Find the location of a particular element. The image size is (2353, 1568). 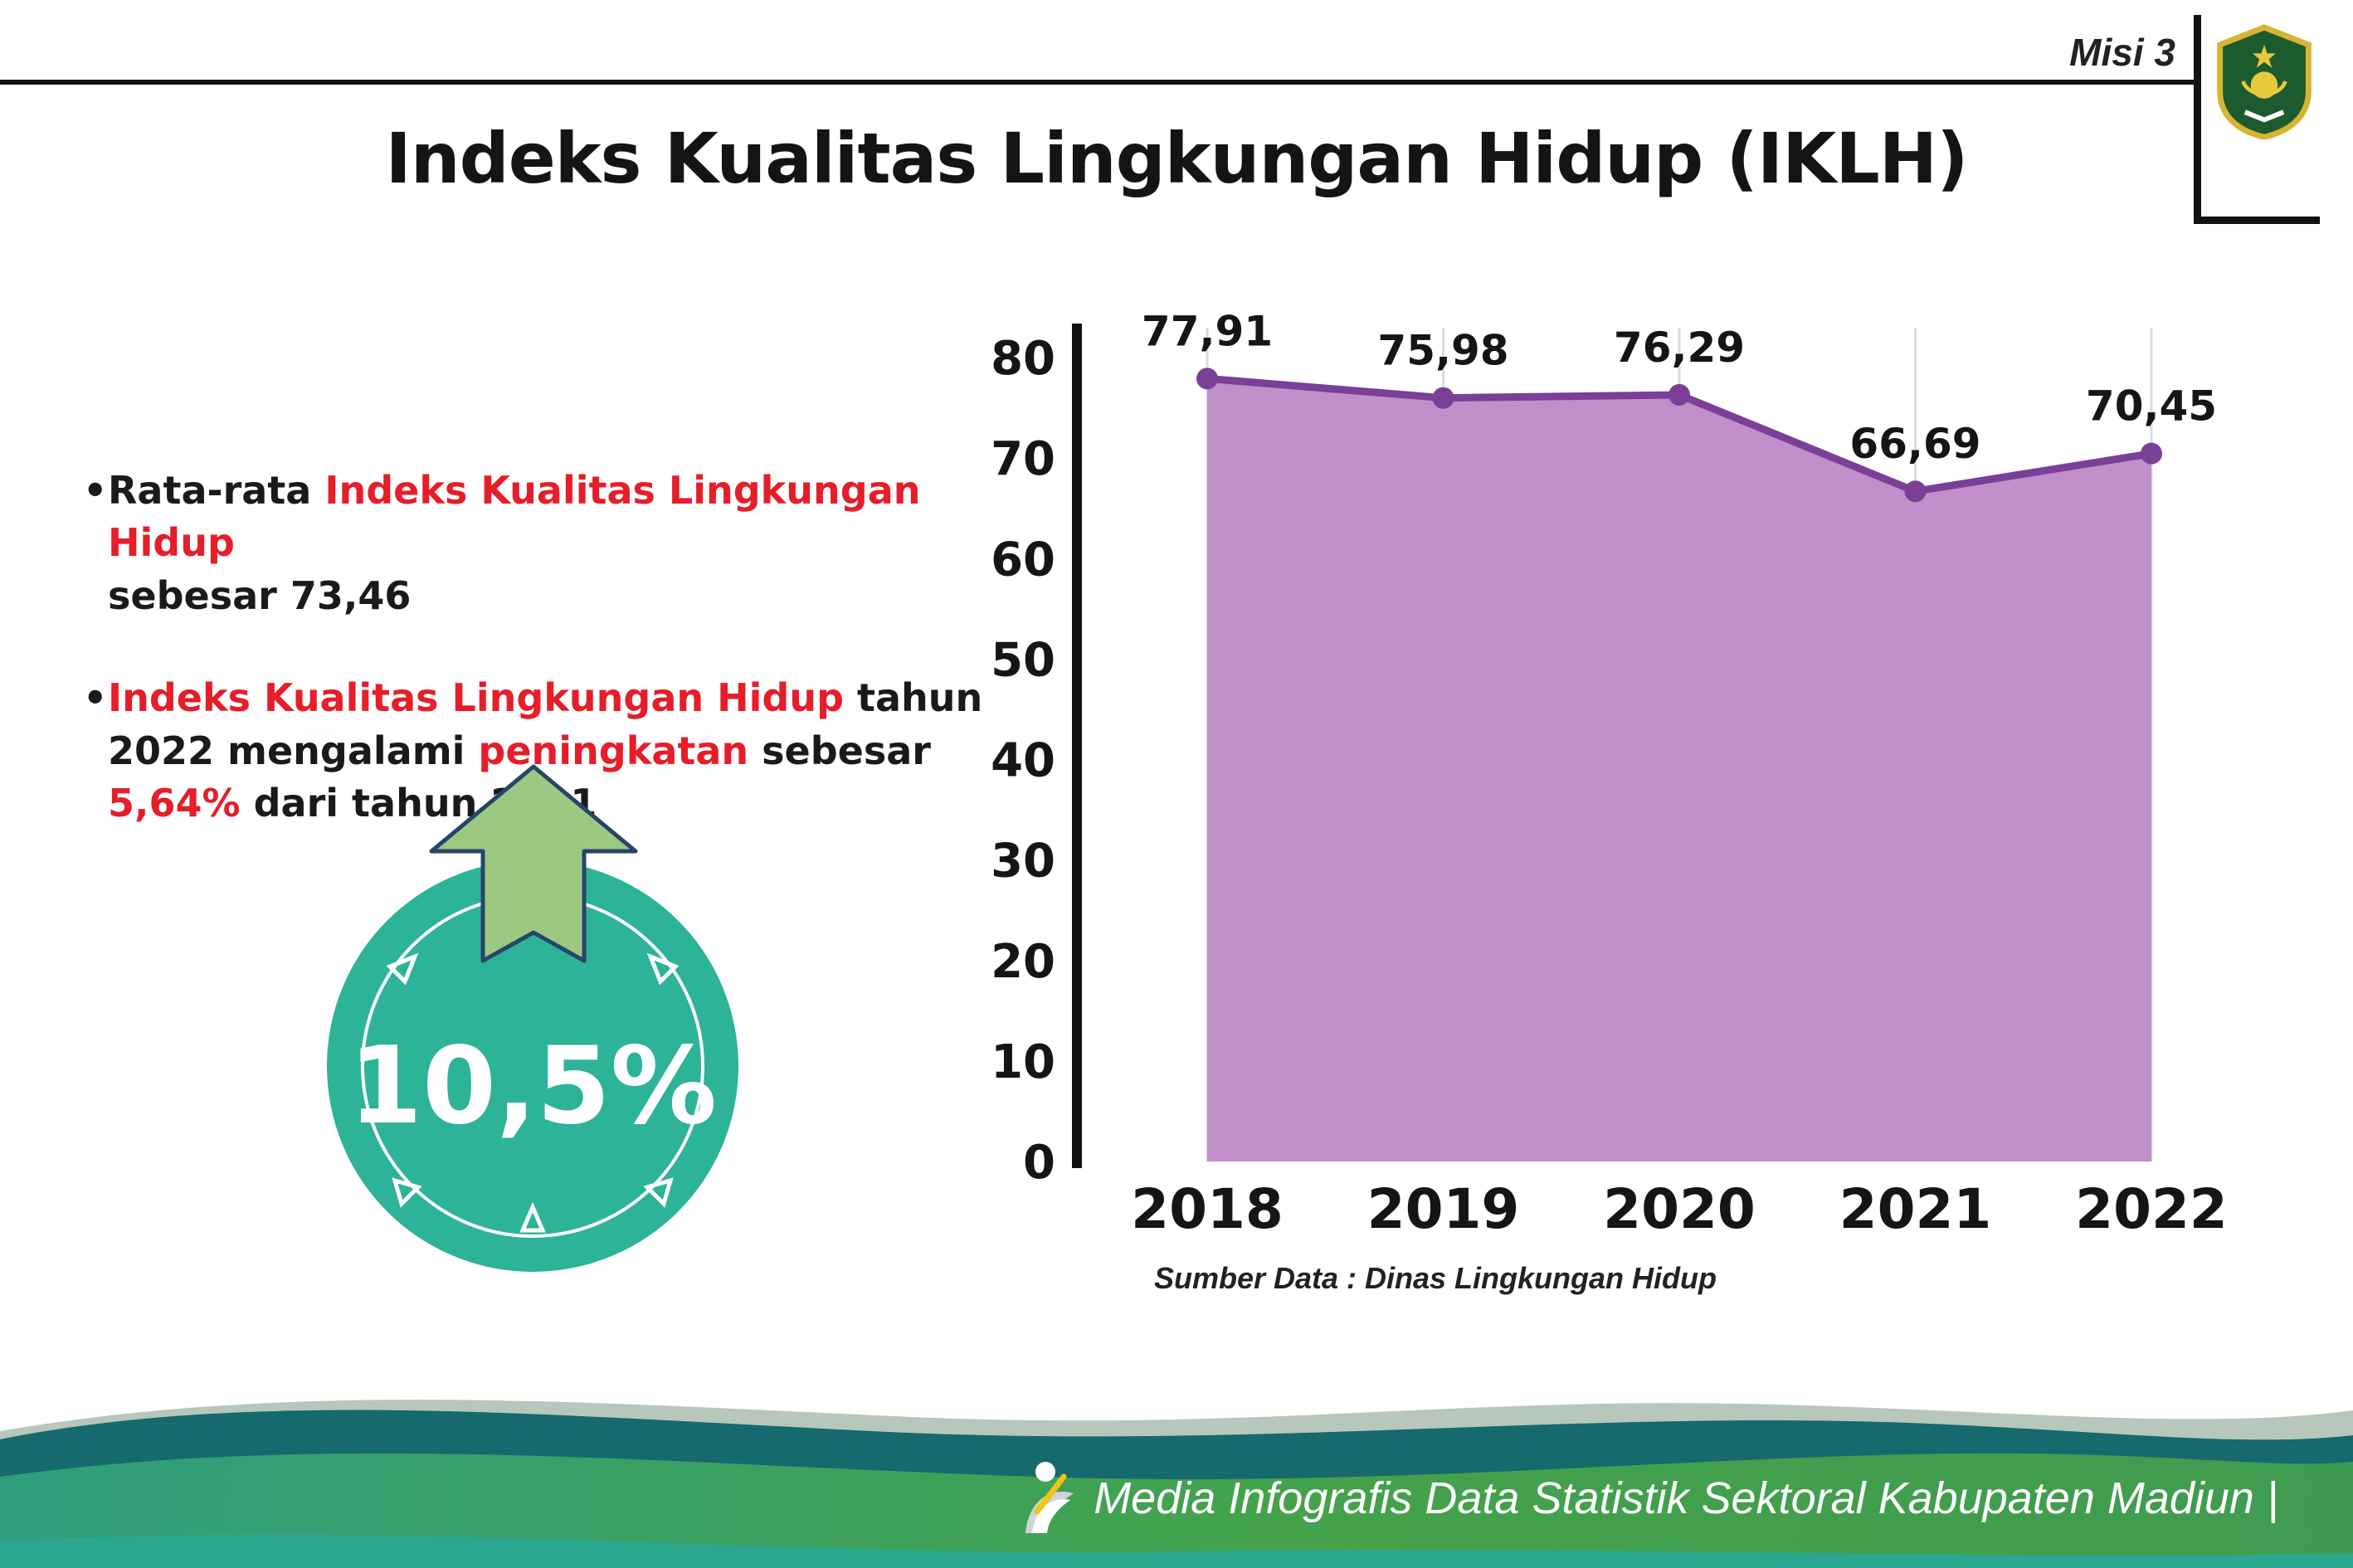

svg-text: 10 is located at coordinates (1023, 1062).